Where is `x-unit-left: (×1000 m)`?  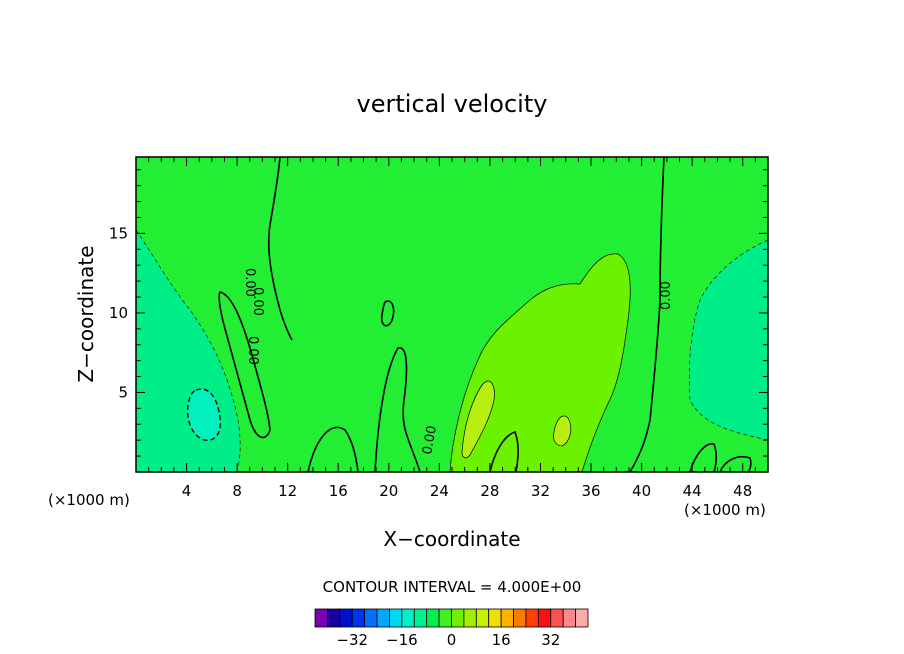 x-unit-left: (×1000 m) is located at coordinates (89, 500).